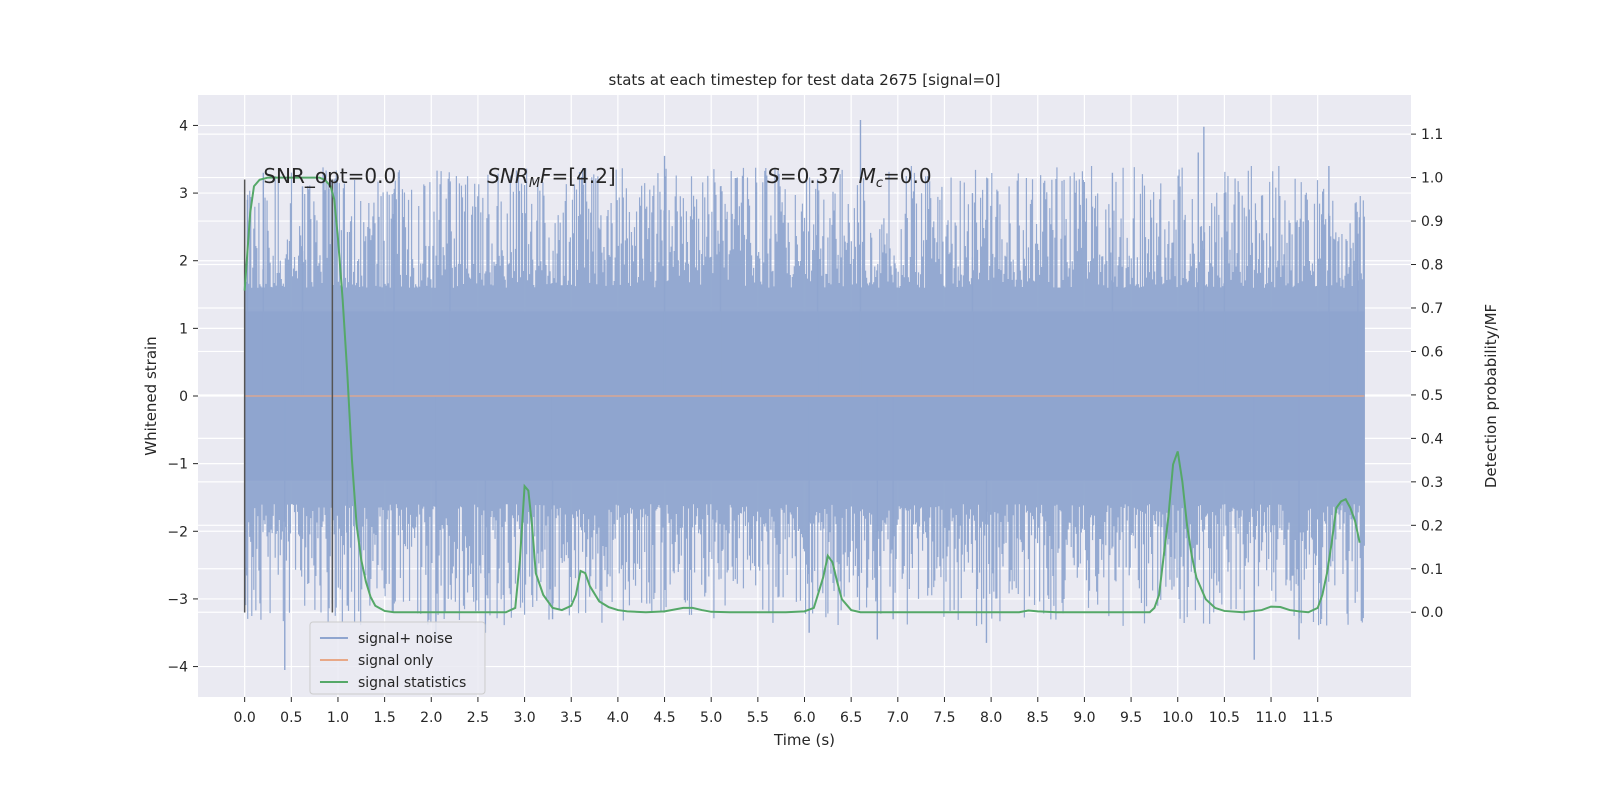  What do you see at coordinates (664, 718) in the screenshot?
I see `x-tick-label: 4.5` at bounding box center [664, 718].